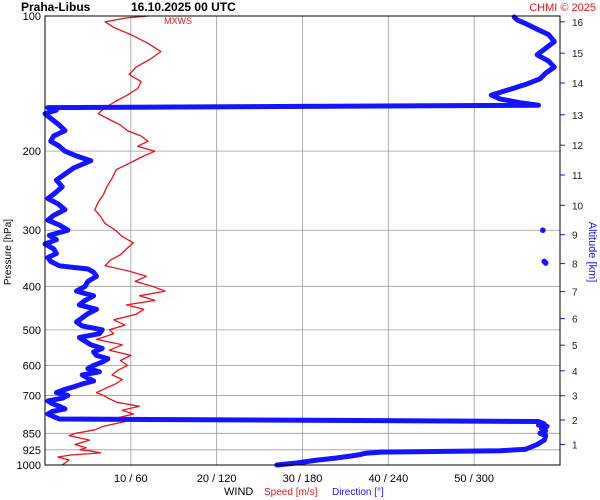 Image resolution: width=600 pixels, height=500 pixels. Describe the element at coordinates (578, 84) in the screenshot. I see `altitude-tick-label: 14` at that location.